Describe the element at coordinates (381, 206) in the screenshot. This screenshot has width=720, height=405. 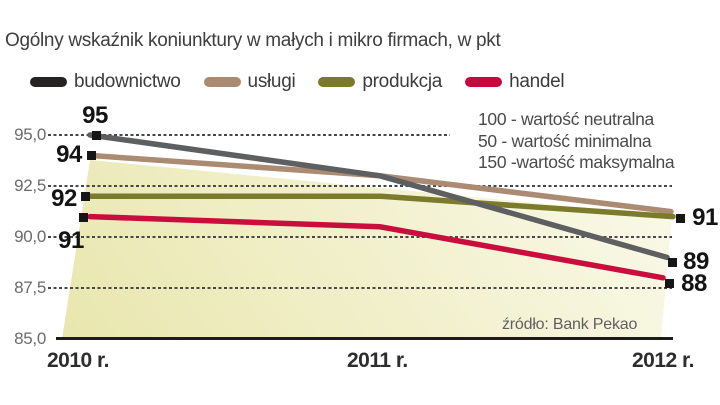
I see `line-produkcja` at that location.